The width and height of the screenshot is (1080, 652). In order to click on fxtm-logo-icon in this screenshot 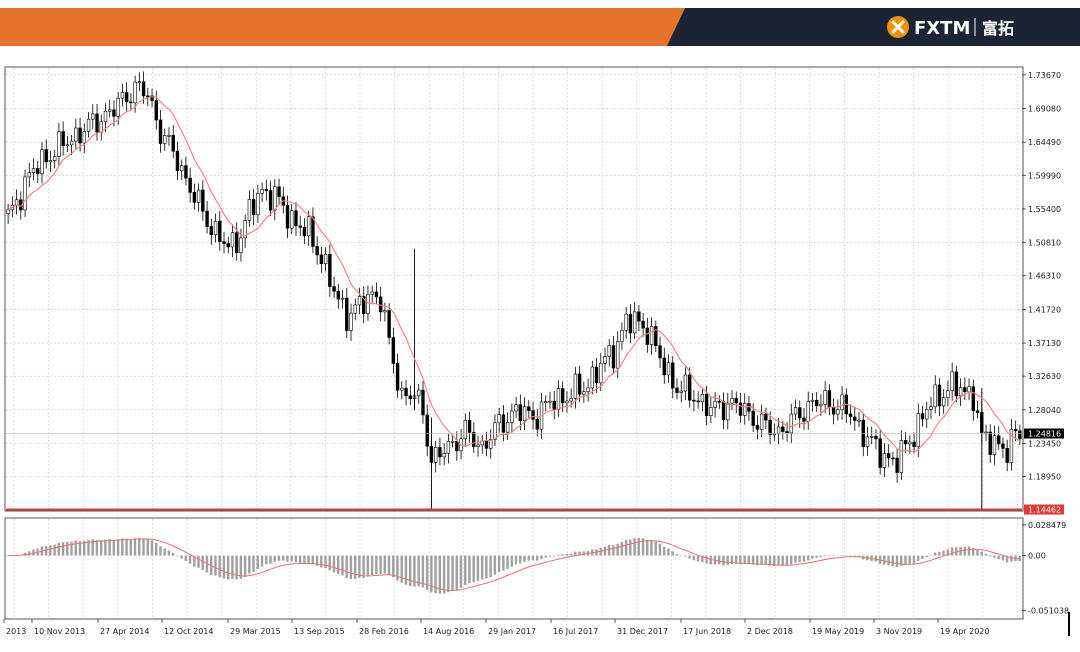, I will do `click(898, 27)`.